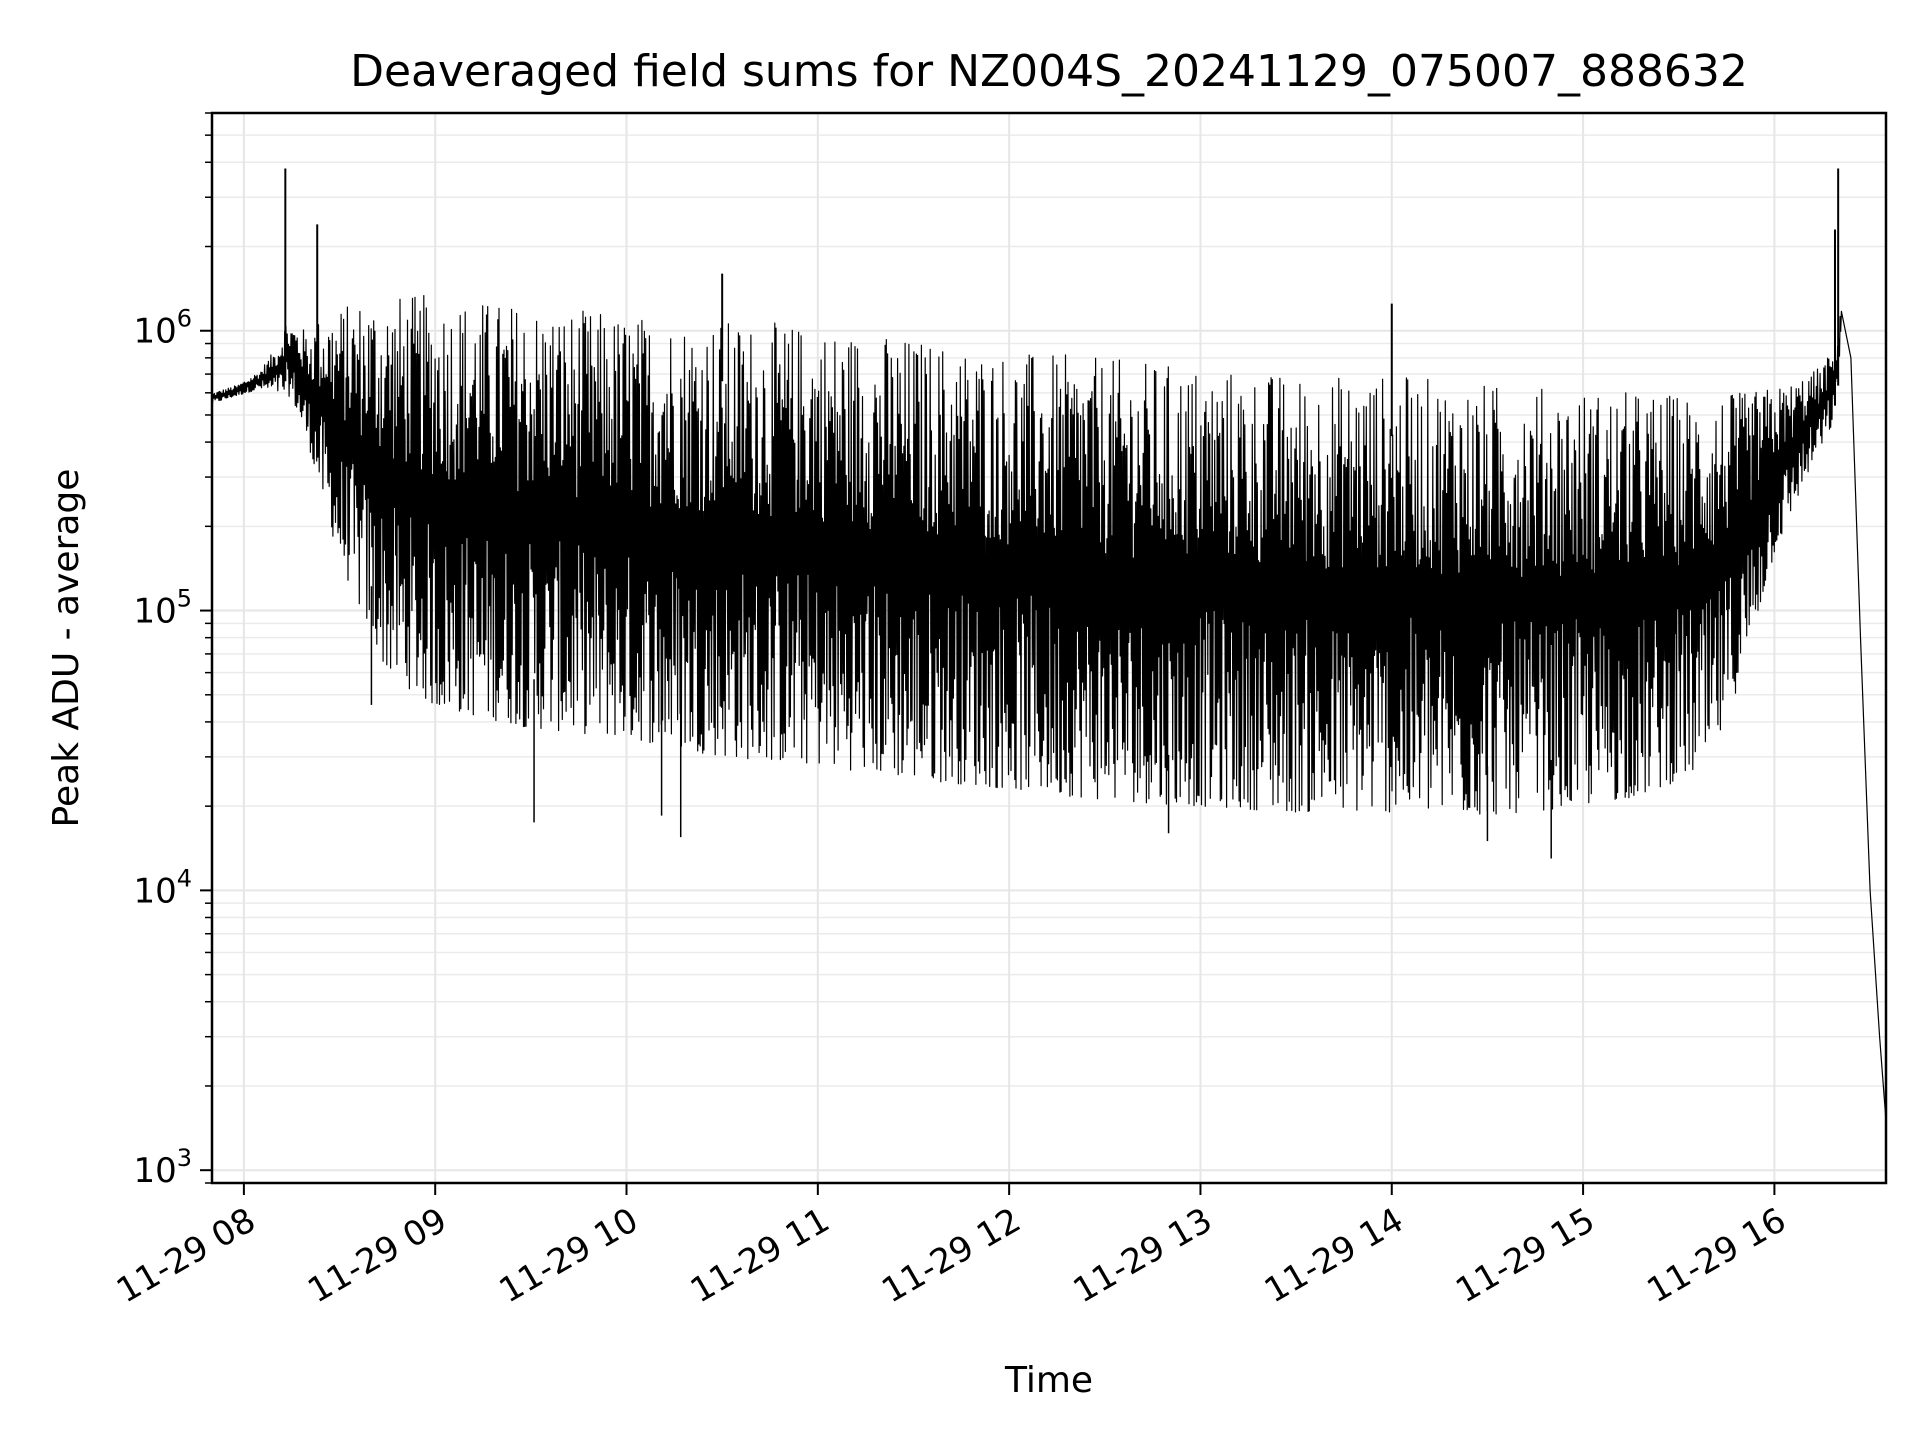 The height and width of the screenshot is (1440, 1920). What do you see at coordinates (162, 328) in the screenshot?
I see `y-tick-label: 10⁶` at bounding box center [162, 328].